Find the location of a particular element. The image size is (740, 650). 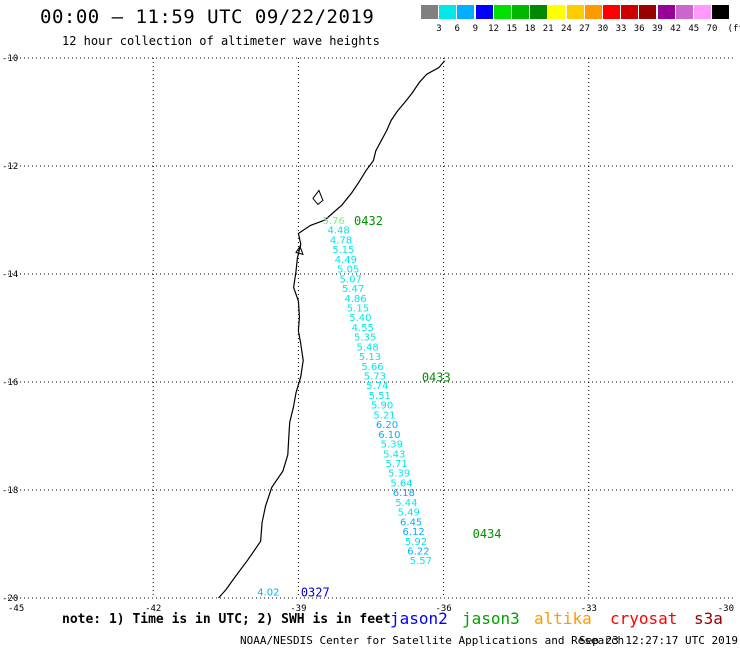

swh-value: 6.45 is located at coordinates (411, 522).